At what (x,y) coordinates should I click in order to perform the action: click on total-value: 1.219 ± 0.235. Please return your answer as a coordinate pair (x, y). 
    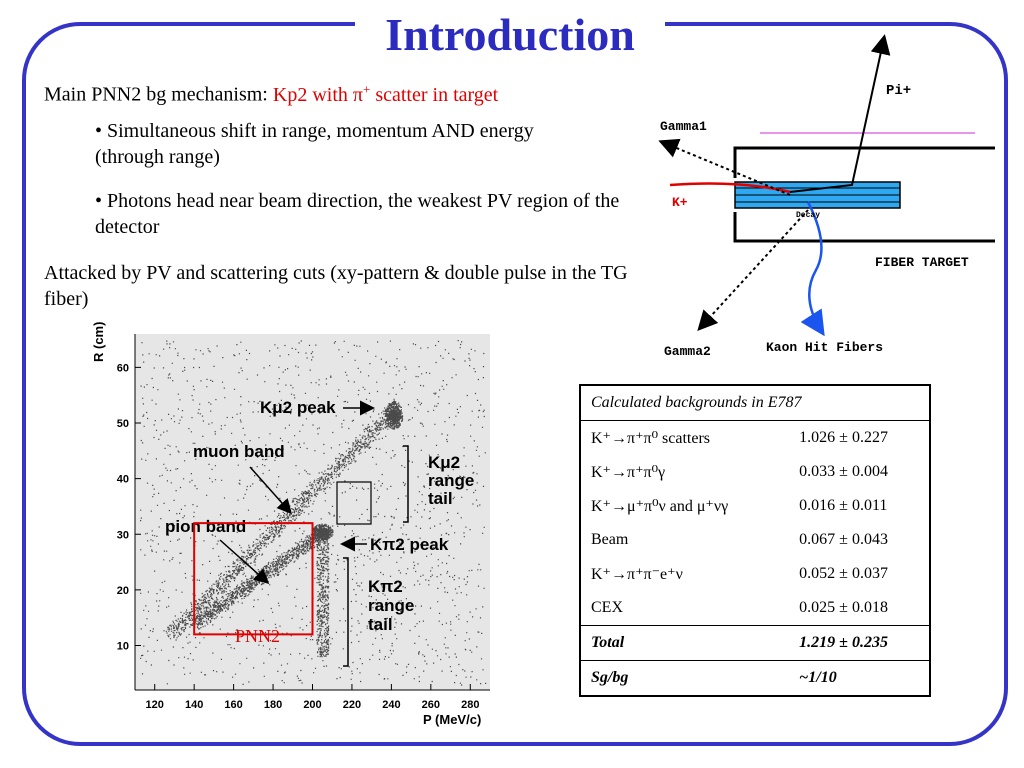
    Looking at the image, I should click on (859, 643).